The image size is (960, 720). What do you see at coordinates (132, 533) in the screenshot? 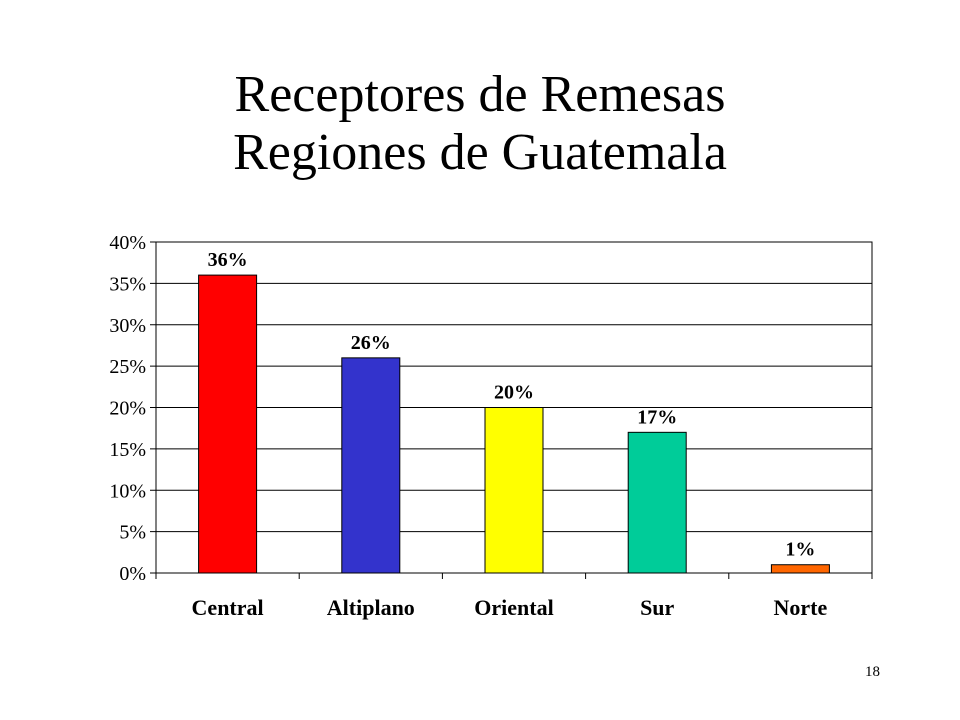
I see `y-tick-label: 5%` at bounding box center [132, 533].